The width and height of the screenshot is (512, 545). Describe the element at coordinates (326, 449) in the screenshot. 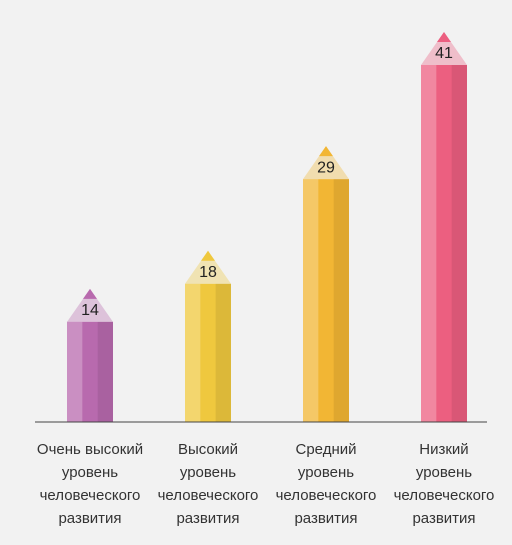

I see `x-tick-label: Средний` at that location.